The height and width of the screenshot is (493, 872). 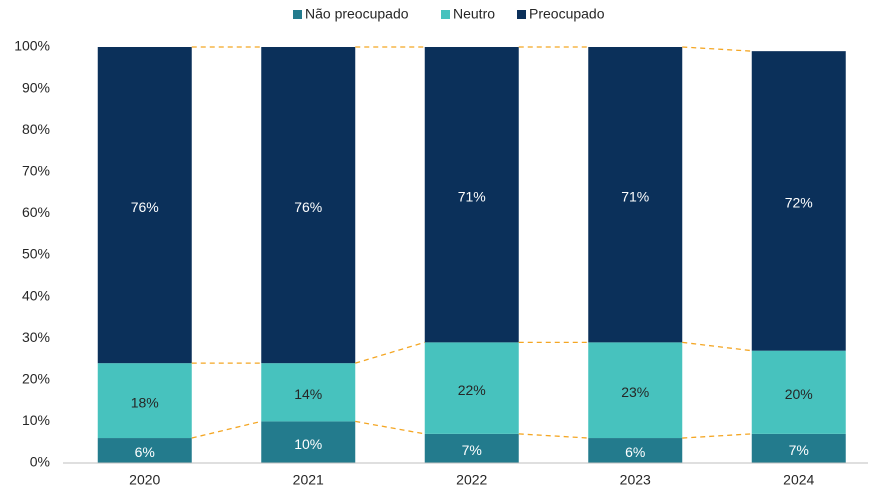 What do you see at coordinates (36, 254) in the screenshot?
I see `y-tick-label: 50%` at bounding box center [36, 254].